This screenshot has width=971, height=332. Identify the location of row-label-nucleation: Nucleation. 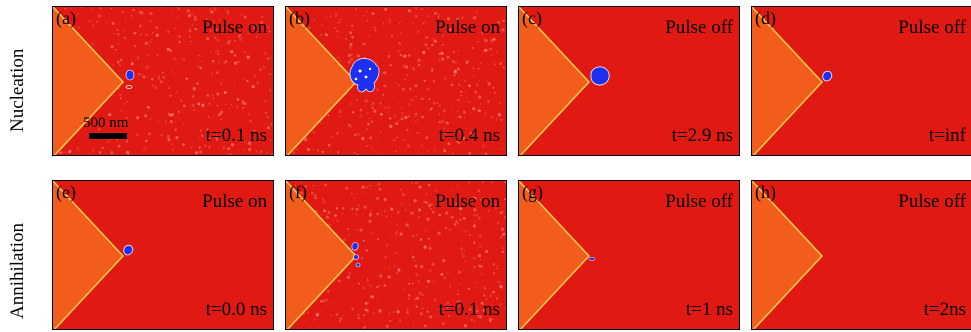
(17, 90).